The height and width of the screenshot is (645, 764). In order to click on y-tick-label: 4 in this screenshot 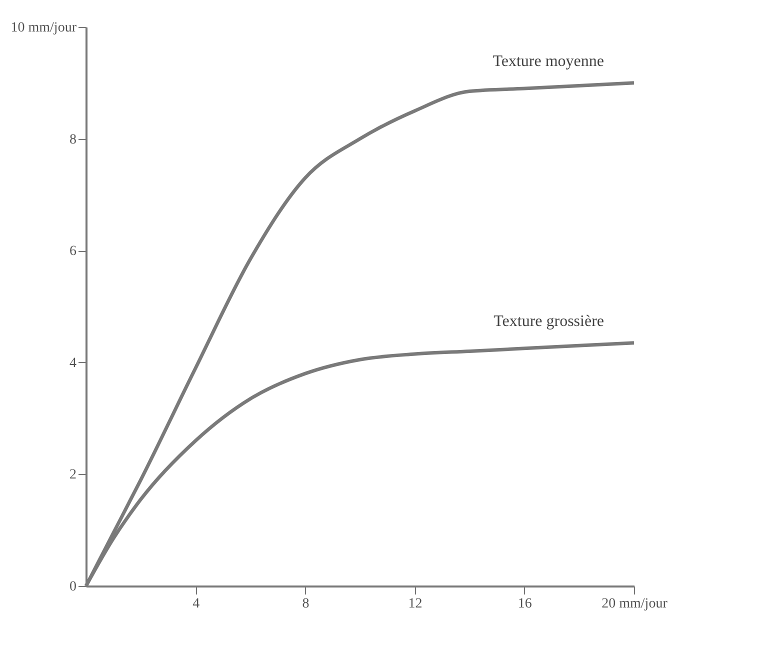, I will do `click(73, 363)`.